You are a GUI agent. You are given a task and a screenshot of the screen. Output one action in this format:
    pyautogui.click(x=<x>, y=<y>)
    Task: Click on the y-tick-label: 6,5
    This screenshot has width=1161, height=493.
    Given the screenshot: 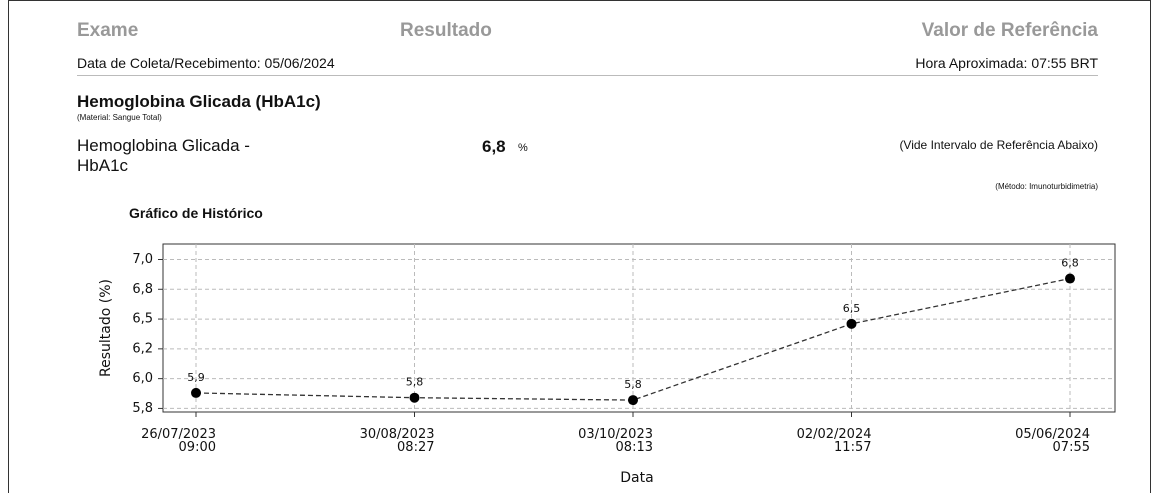 What is the action you would take?
    pyautogui.click(x=142, y=319)
    